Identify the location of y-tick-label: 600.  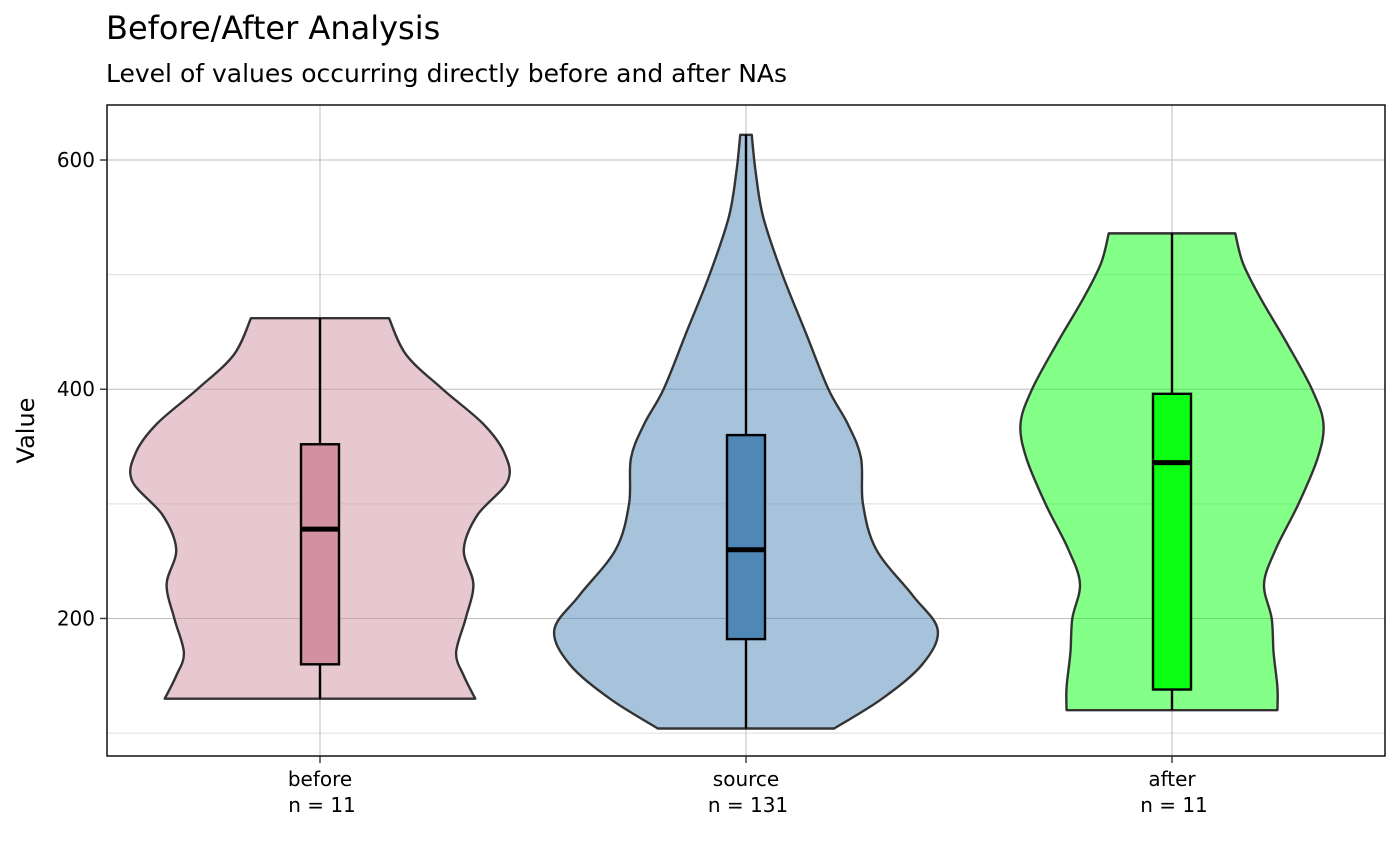
(76, 160).